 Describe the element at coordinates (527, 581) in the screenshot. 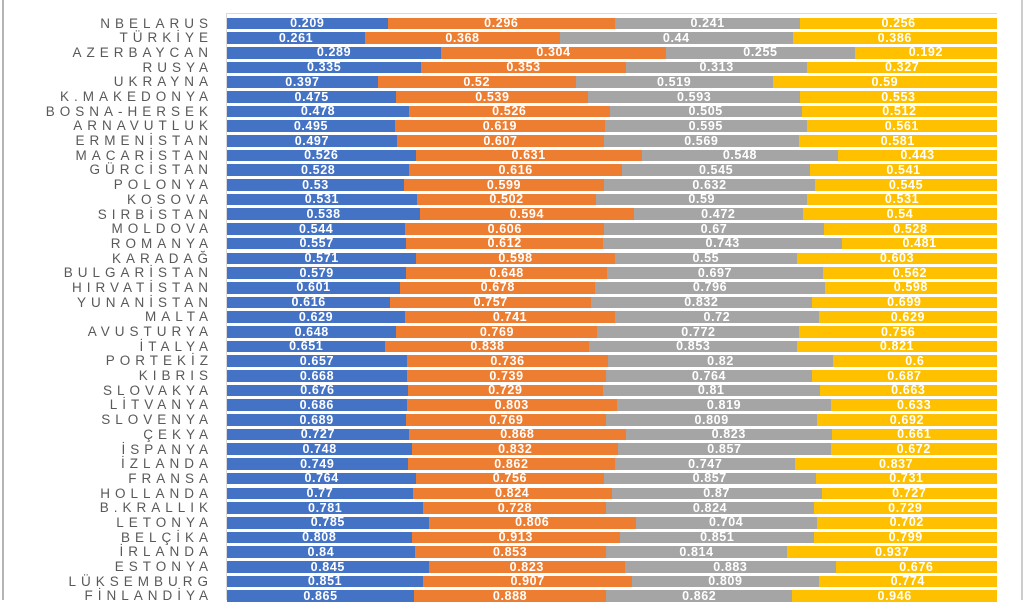

I see `bar-value-label: 0.907` at that location.